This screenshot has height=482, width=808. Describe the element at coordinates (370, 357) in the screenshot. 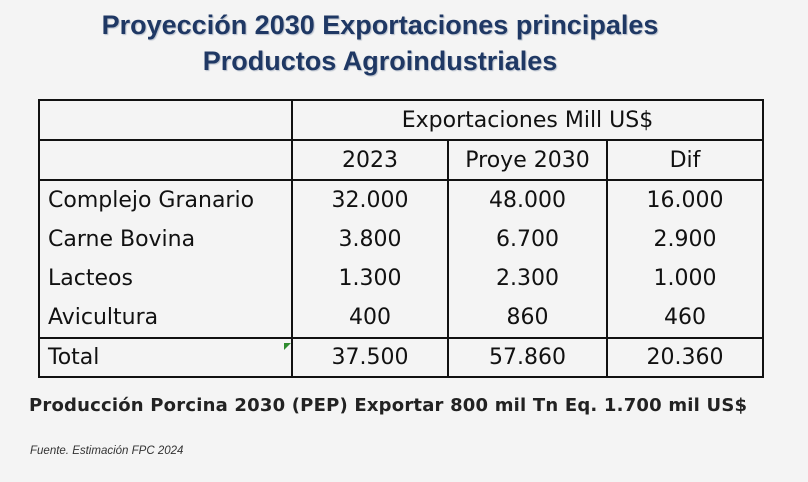

I see `total-2023: 37.500` at that location.